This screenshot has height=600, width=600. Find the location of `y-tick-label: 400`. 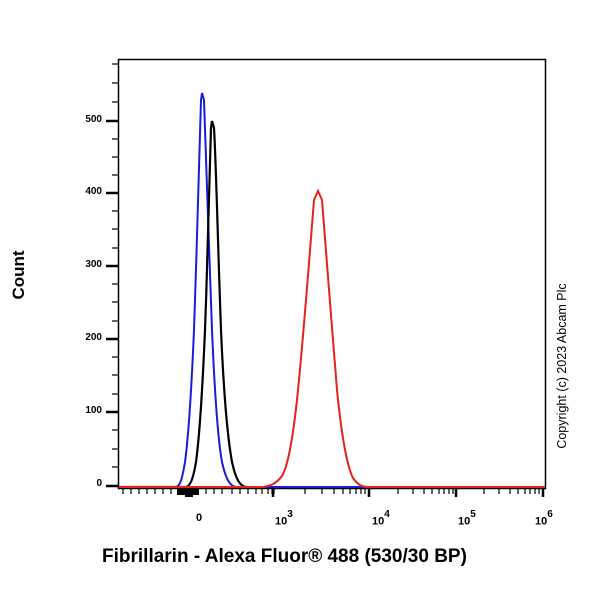

y-tick-label: 400 is located at coordinates (93, 191).